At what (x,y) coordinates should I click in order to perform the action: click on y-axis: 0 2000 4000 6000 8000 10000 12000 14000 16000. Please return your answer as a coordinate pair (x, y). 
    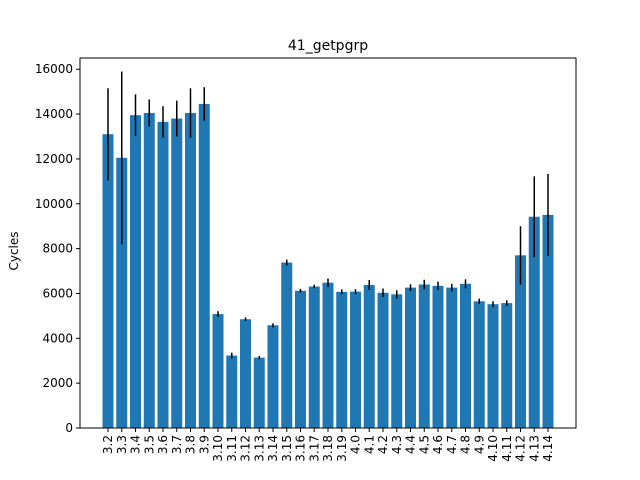
    Looking at the image, I should click on (57, 248).